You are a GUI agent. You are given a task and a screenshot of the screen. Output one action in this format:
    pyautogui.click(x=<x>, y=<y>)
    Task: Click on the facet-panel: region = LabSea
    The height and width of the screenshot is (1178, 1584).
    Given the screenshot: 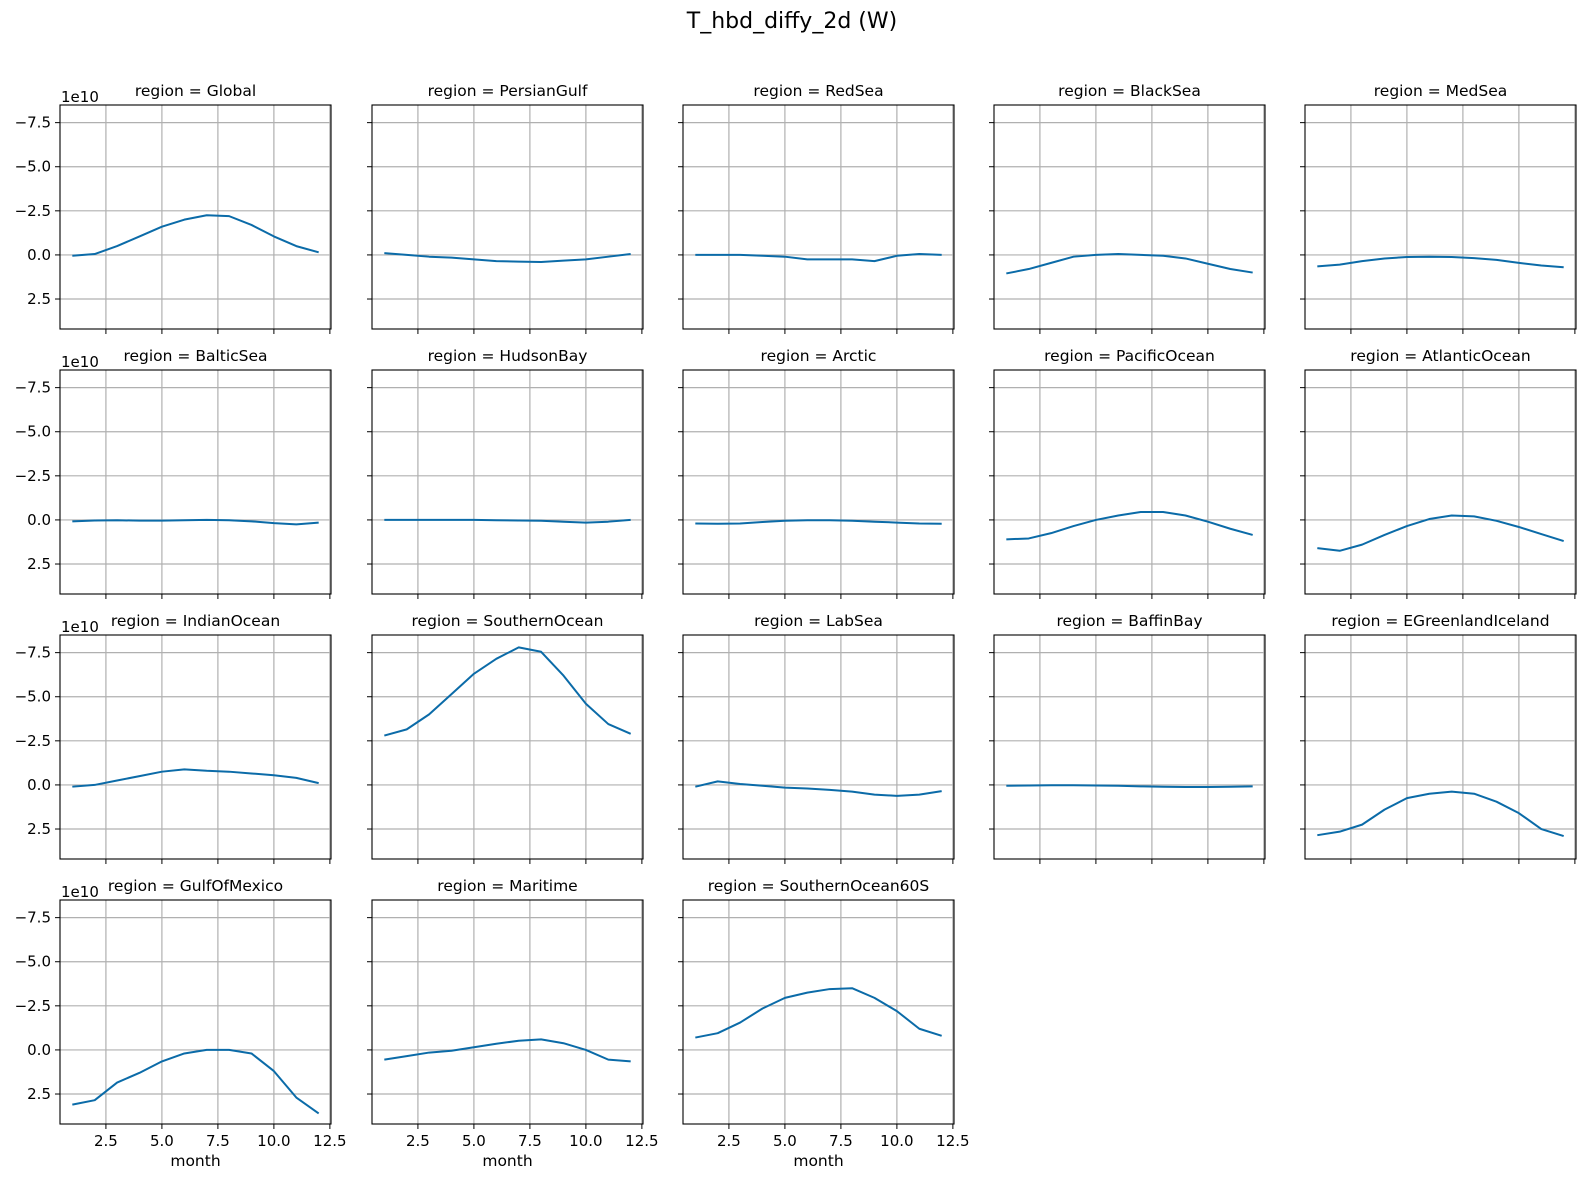 What is the action you would take?
    pyautogui.click(x=816, y=738)
    